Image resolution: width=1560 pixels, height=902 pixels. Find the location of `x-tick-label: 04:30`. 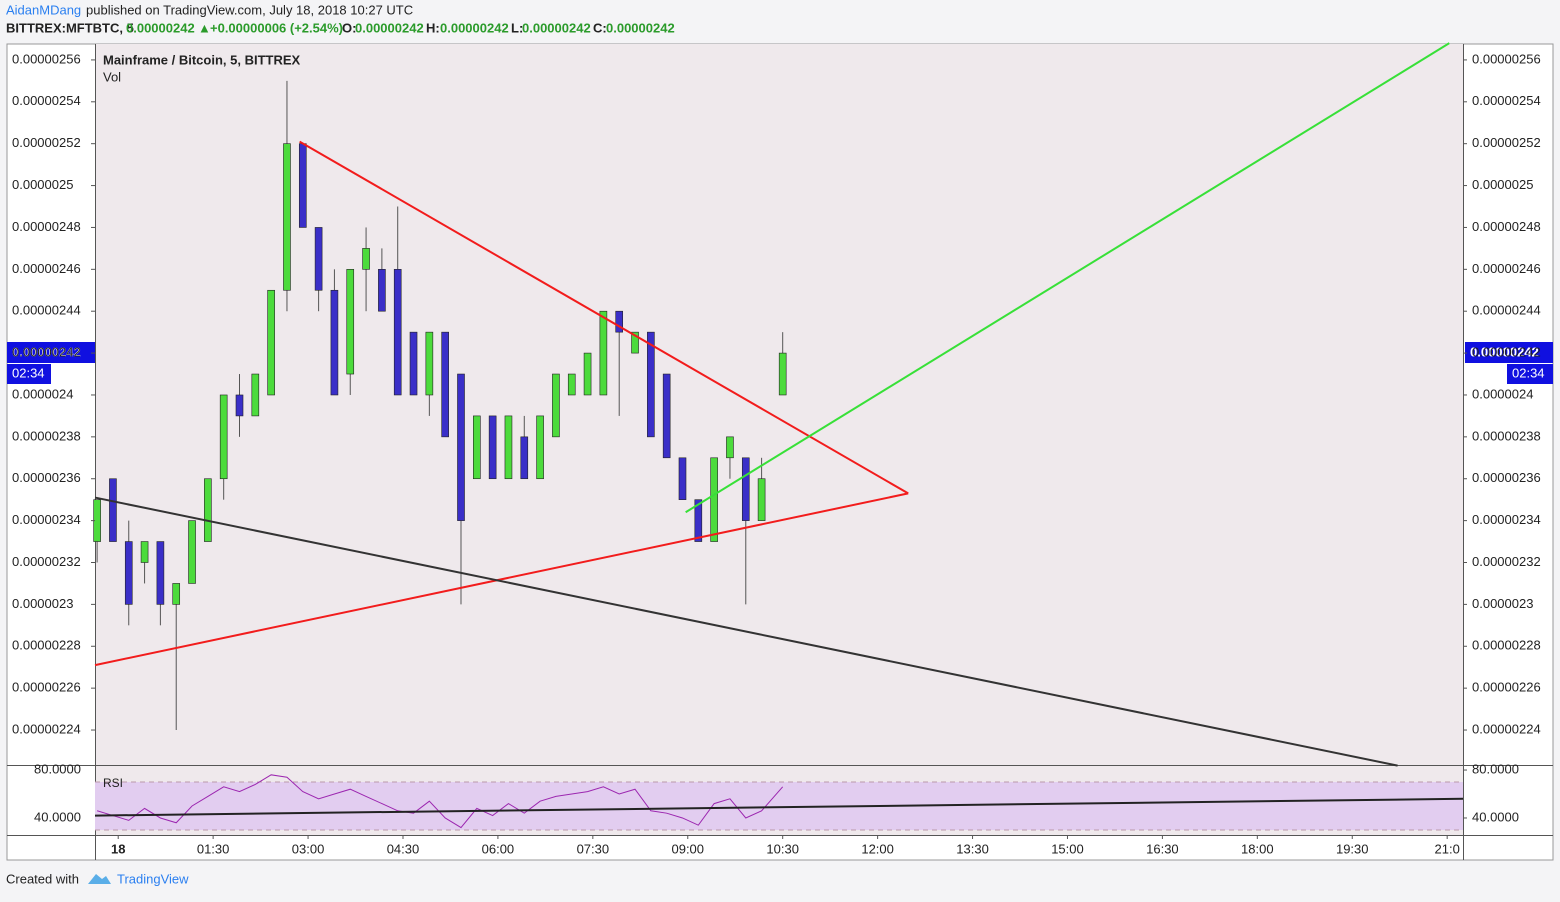

x-tick-label: 04:30 is located at coordinates (403, 848).